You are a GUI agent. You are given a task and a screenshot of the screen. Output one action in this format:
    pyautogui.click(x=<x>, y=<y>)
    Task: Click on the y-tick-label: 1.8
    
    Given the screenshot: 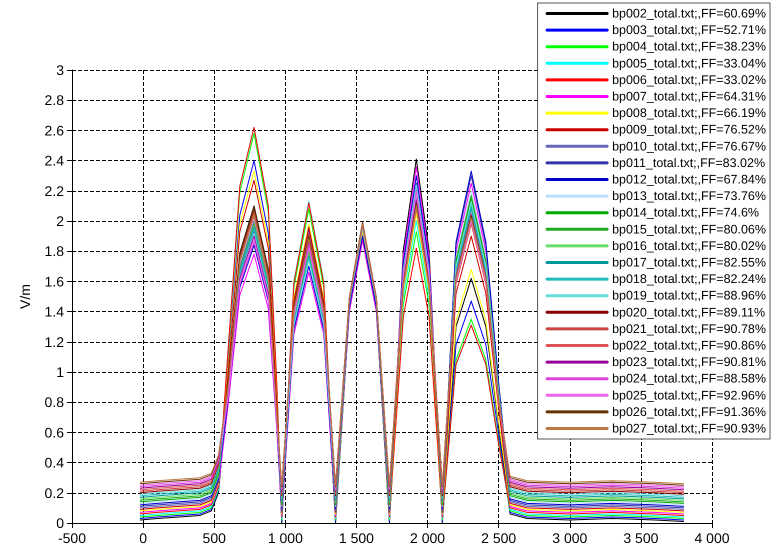 What is the action you would take?
    pyautogui.click(x=54, y=251)
    